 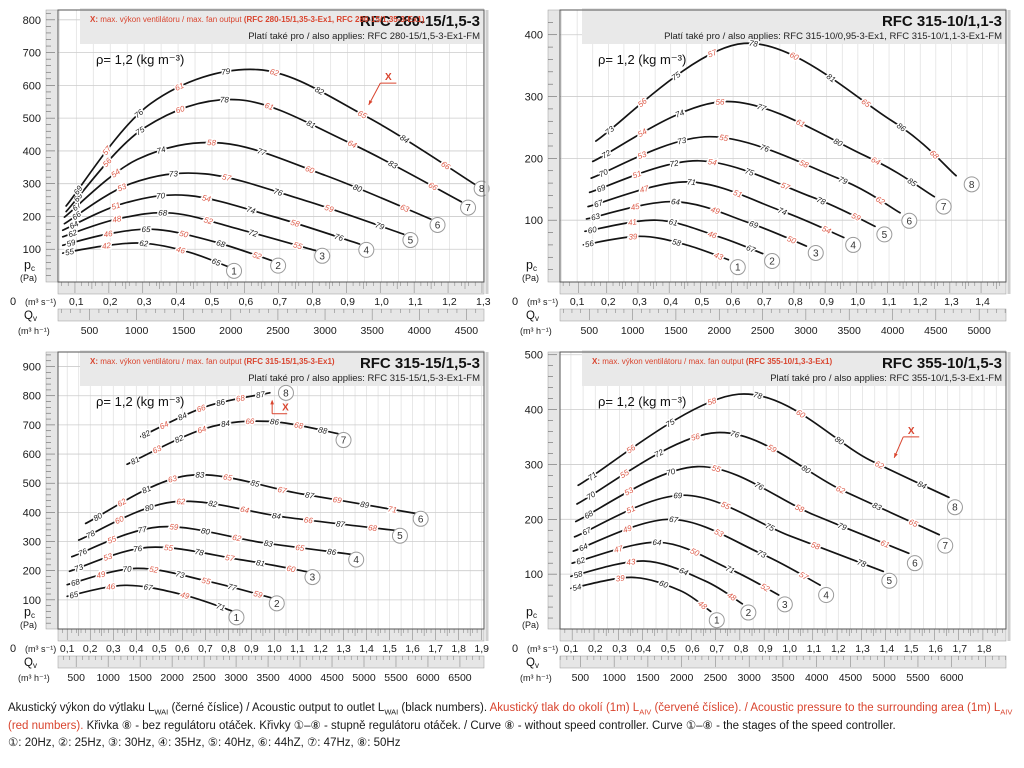 What do you see at coordinates (468, 208) in the screenshot?
I see `svg-text: 7` at bounding box center [468, 208].